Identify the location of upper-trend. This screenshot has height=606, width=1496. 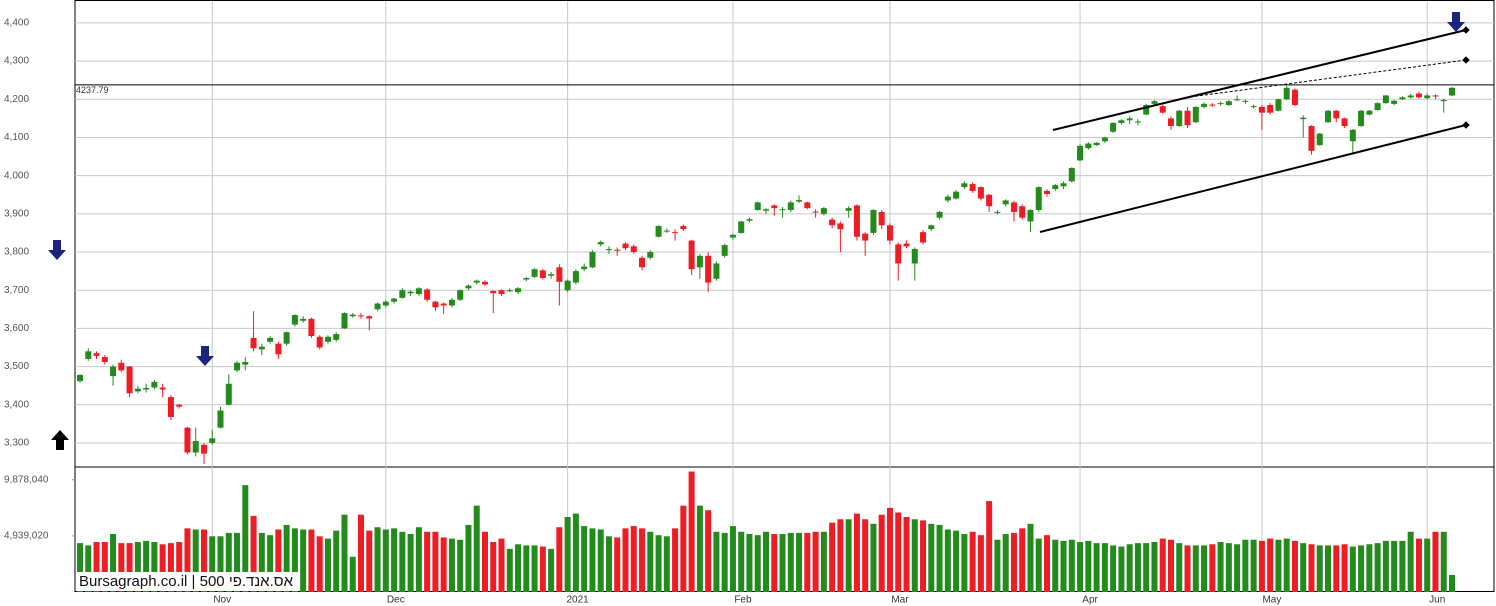
(1259, 80).